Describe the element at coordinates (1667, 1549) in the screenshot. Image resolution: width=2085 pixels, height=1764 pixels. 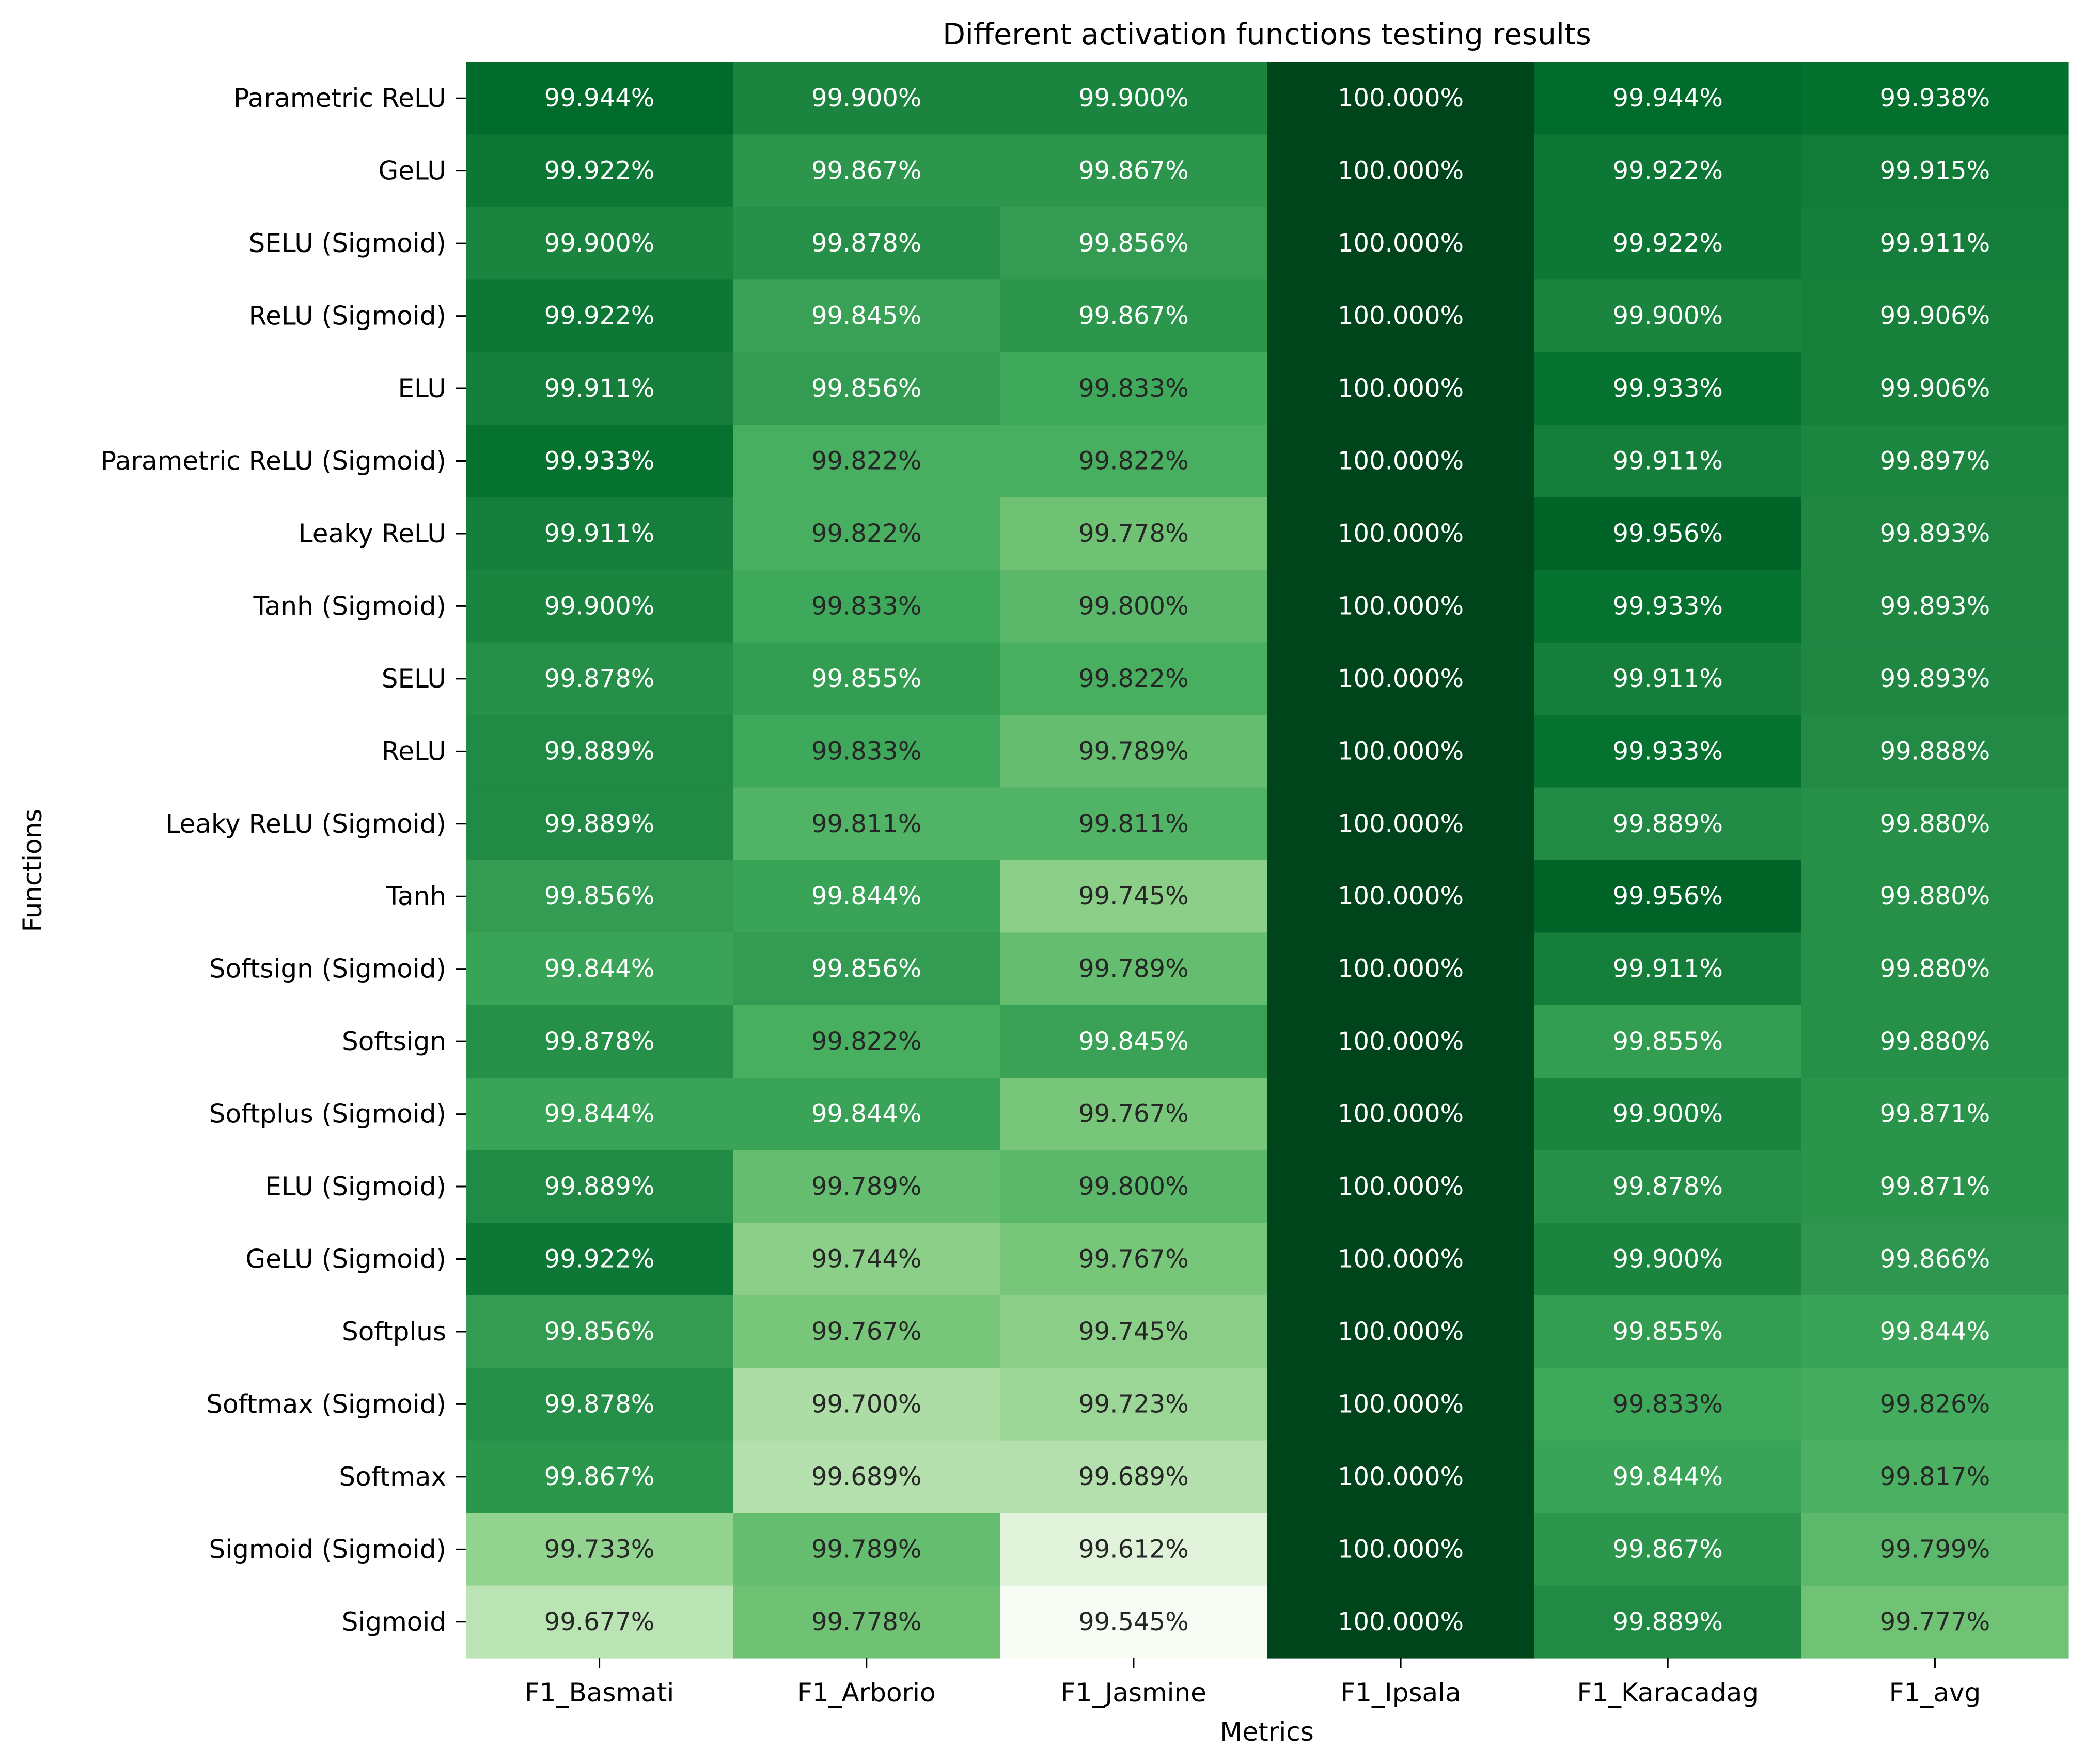
I see `cell-value-label: 99.867%` at that location.